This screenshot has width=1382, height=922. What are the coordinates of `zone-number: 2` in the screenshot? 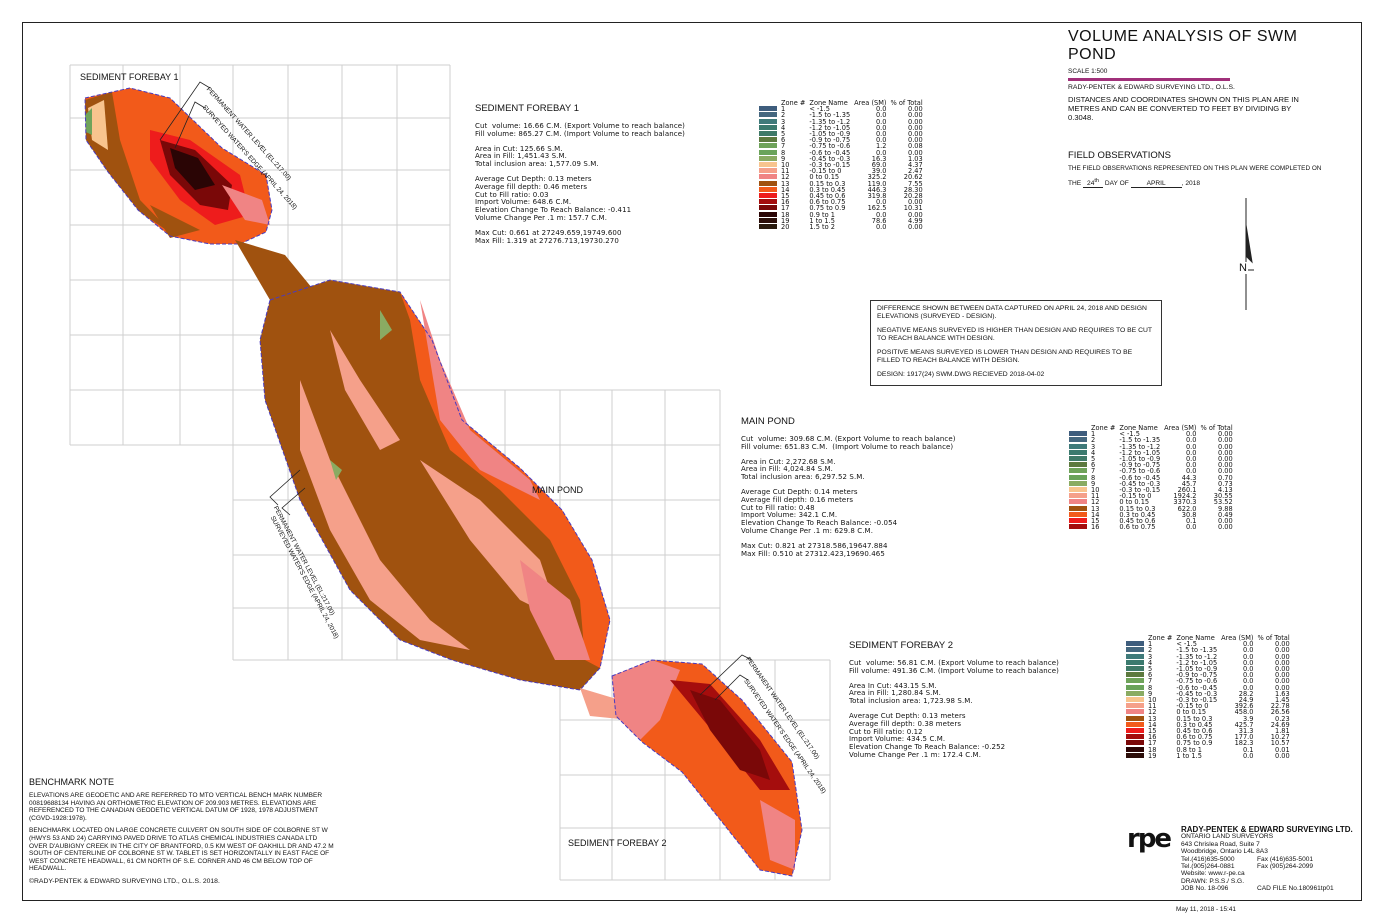 It's located at (1150, 650).